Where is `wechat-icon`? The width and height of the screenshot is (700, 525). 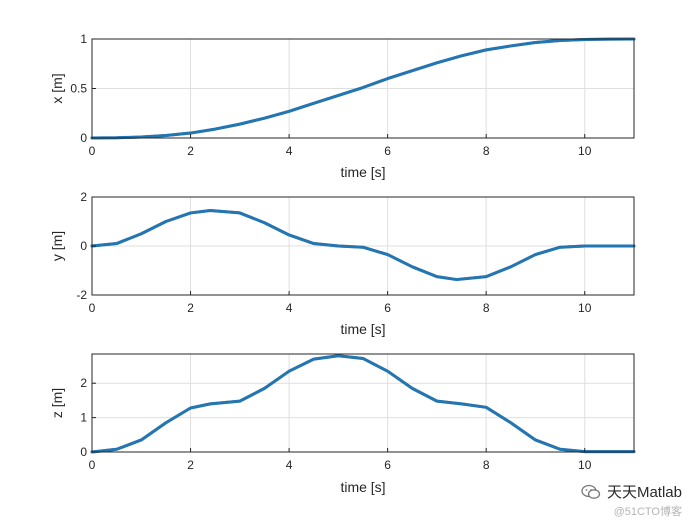 wechat-icon is located at coordinates (591, 491).